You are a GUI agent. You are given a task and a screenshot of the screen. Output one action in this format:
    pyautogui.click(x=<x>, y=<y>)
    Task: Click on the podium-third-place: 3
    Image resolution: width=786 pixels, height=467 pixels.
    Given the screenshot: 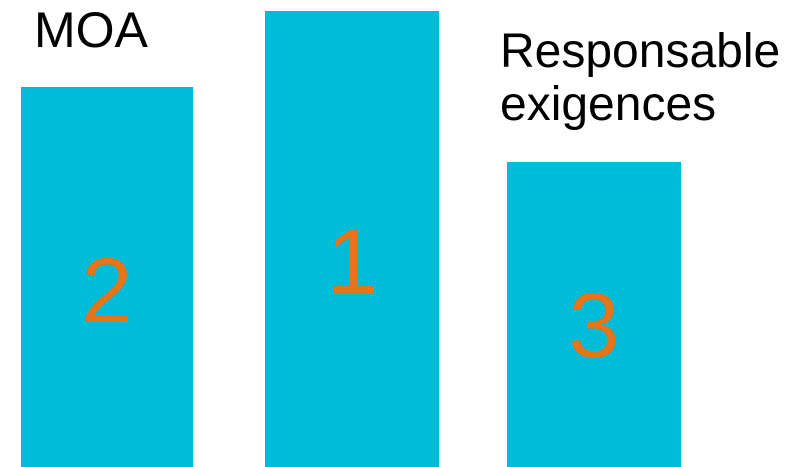 What is the action you would take?
    pyautogui.click(x=594, y=314)
    